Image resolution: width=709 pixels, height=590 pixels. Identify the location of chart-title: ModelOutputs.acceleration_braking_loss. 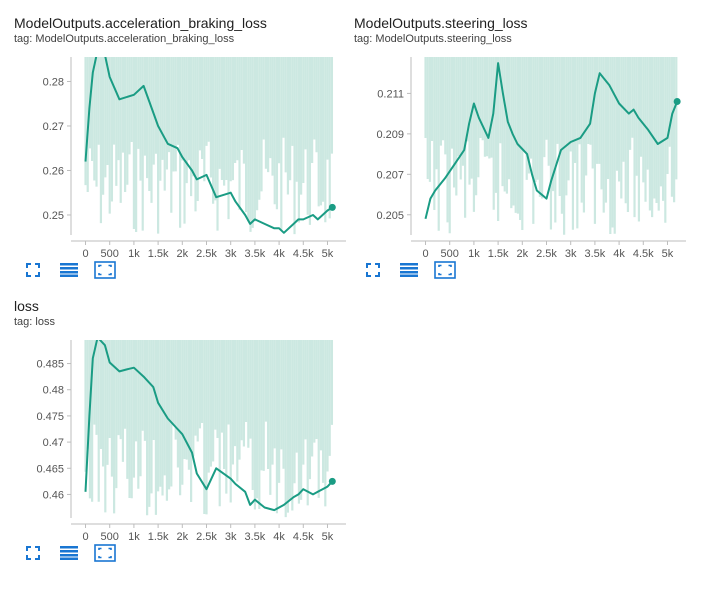
(140, 23).